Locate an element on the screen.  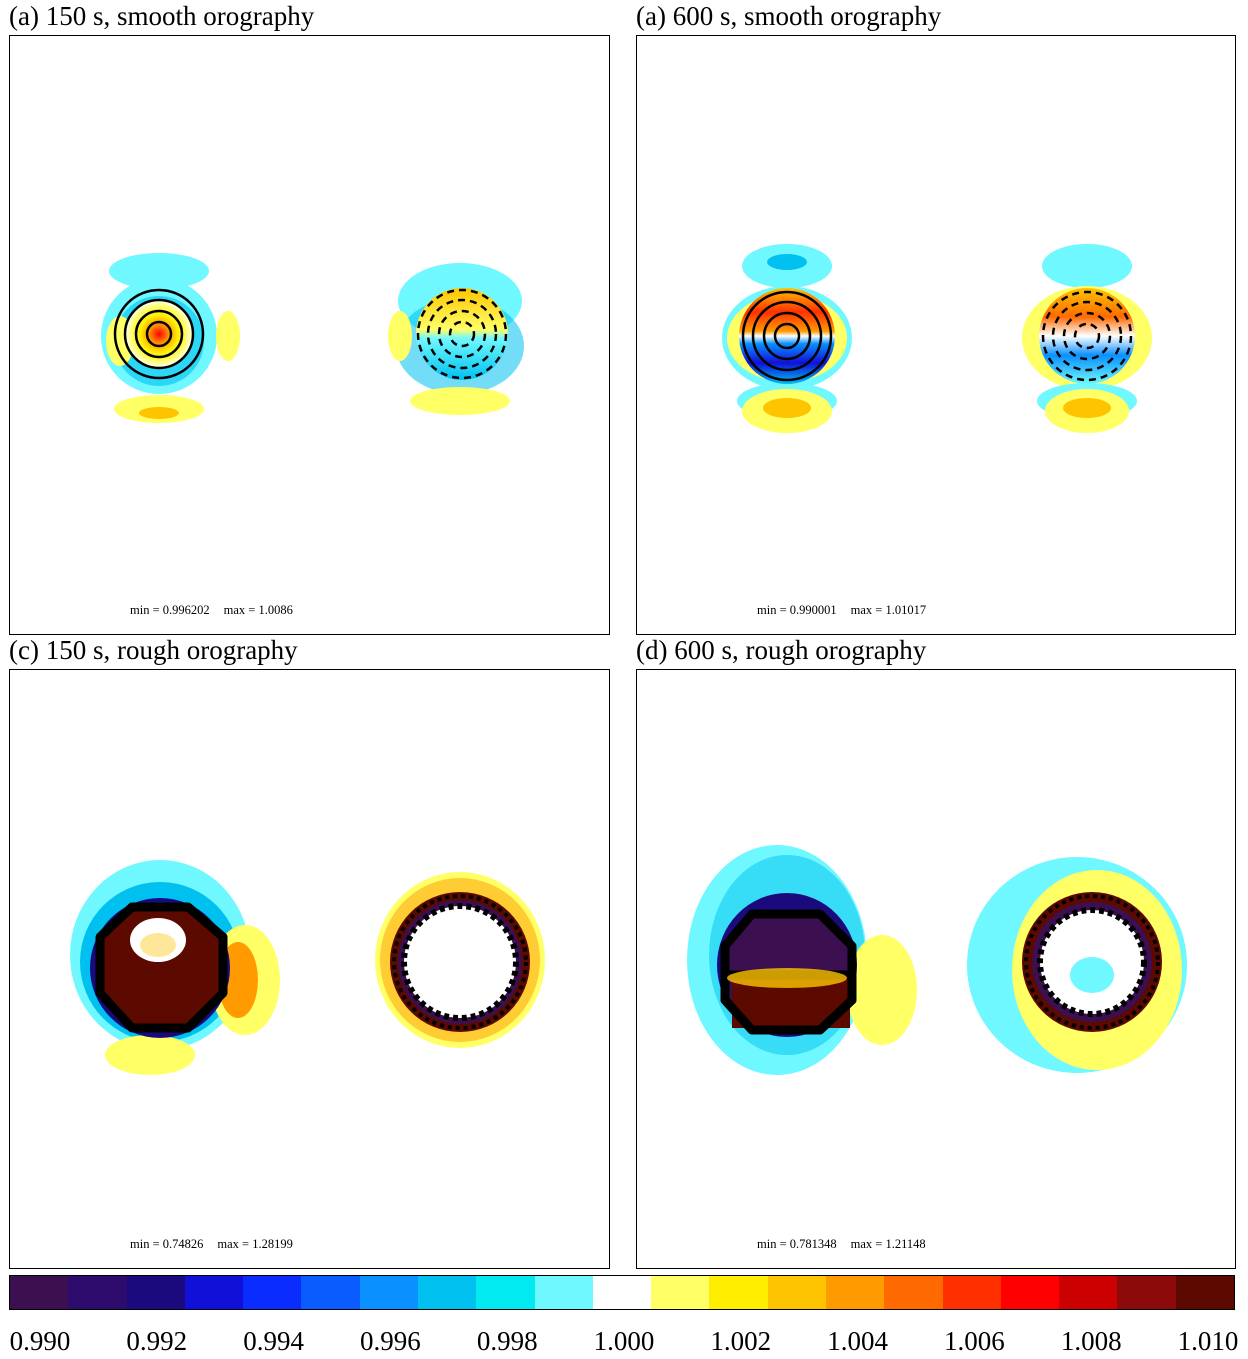
panel-a-min: min = 0.996202 is located at coordinates (170, 610).